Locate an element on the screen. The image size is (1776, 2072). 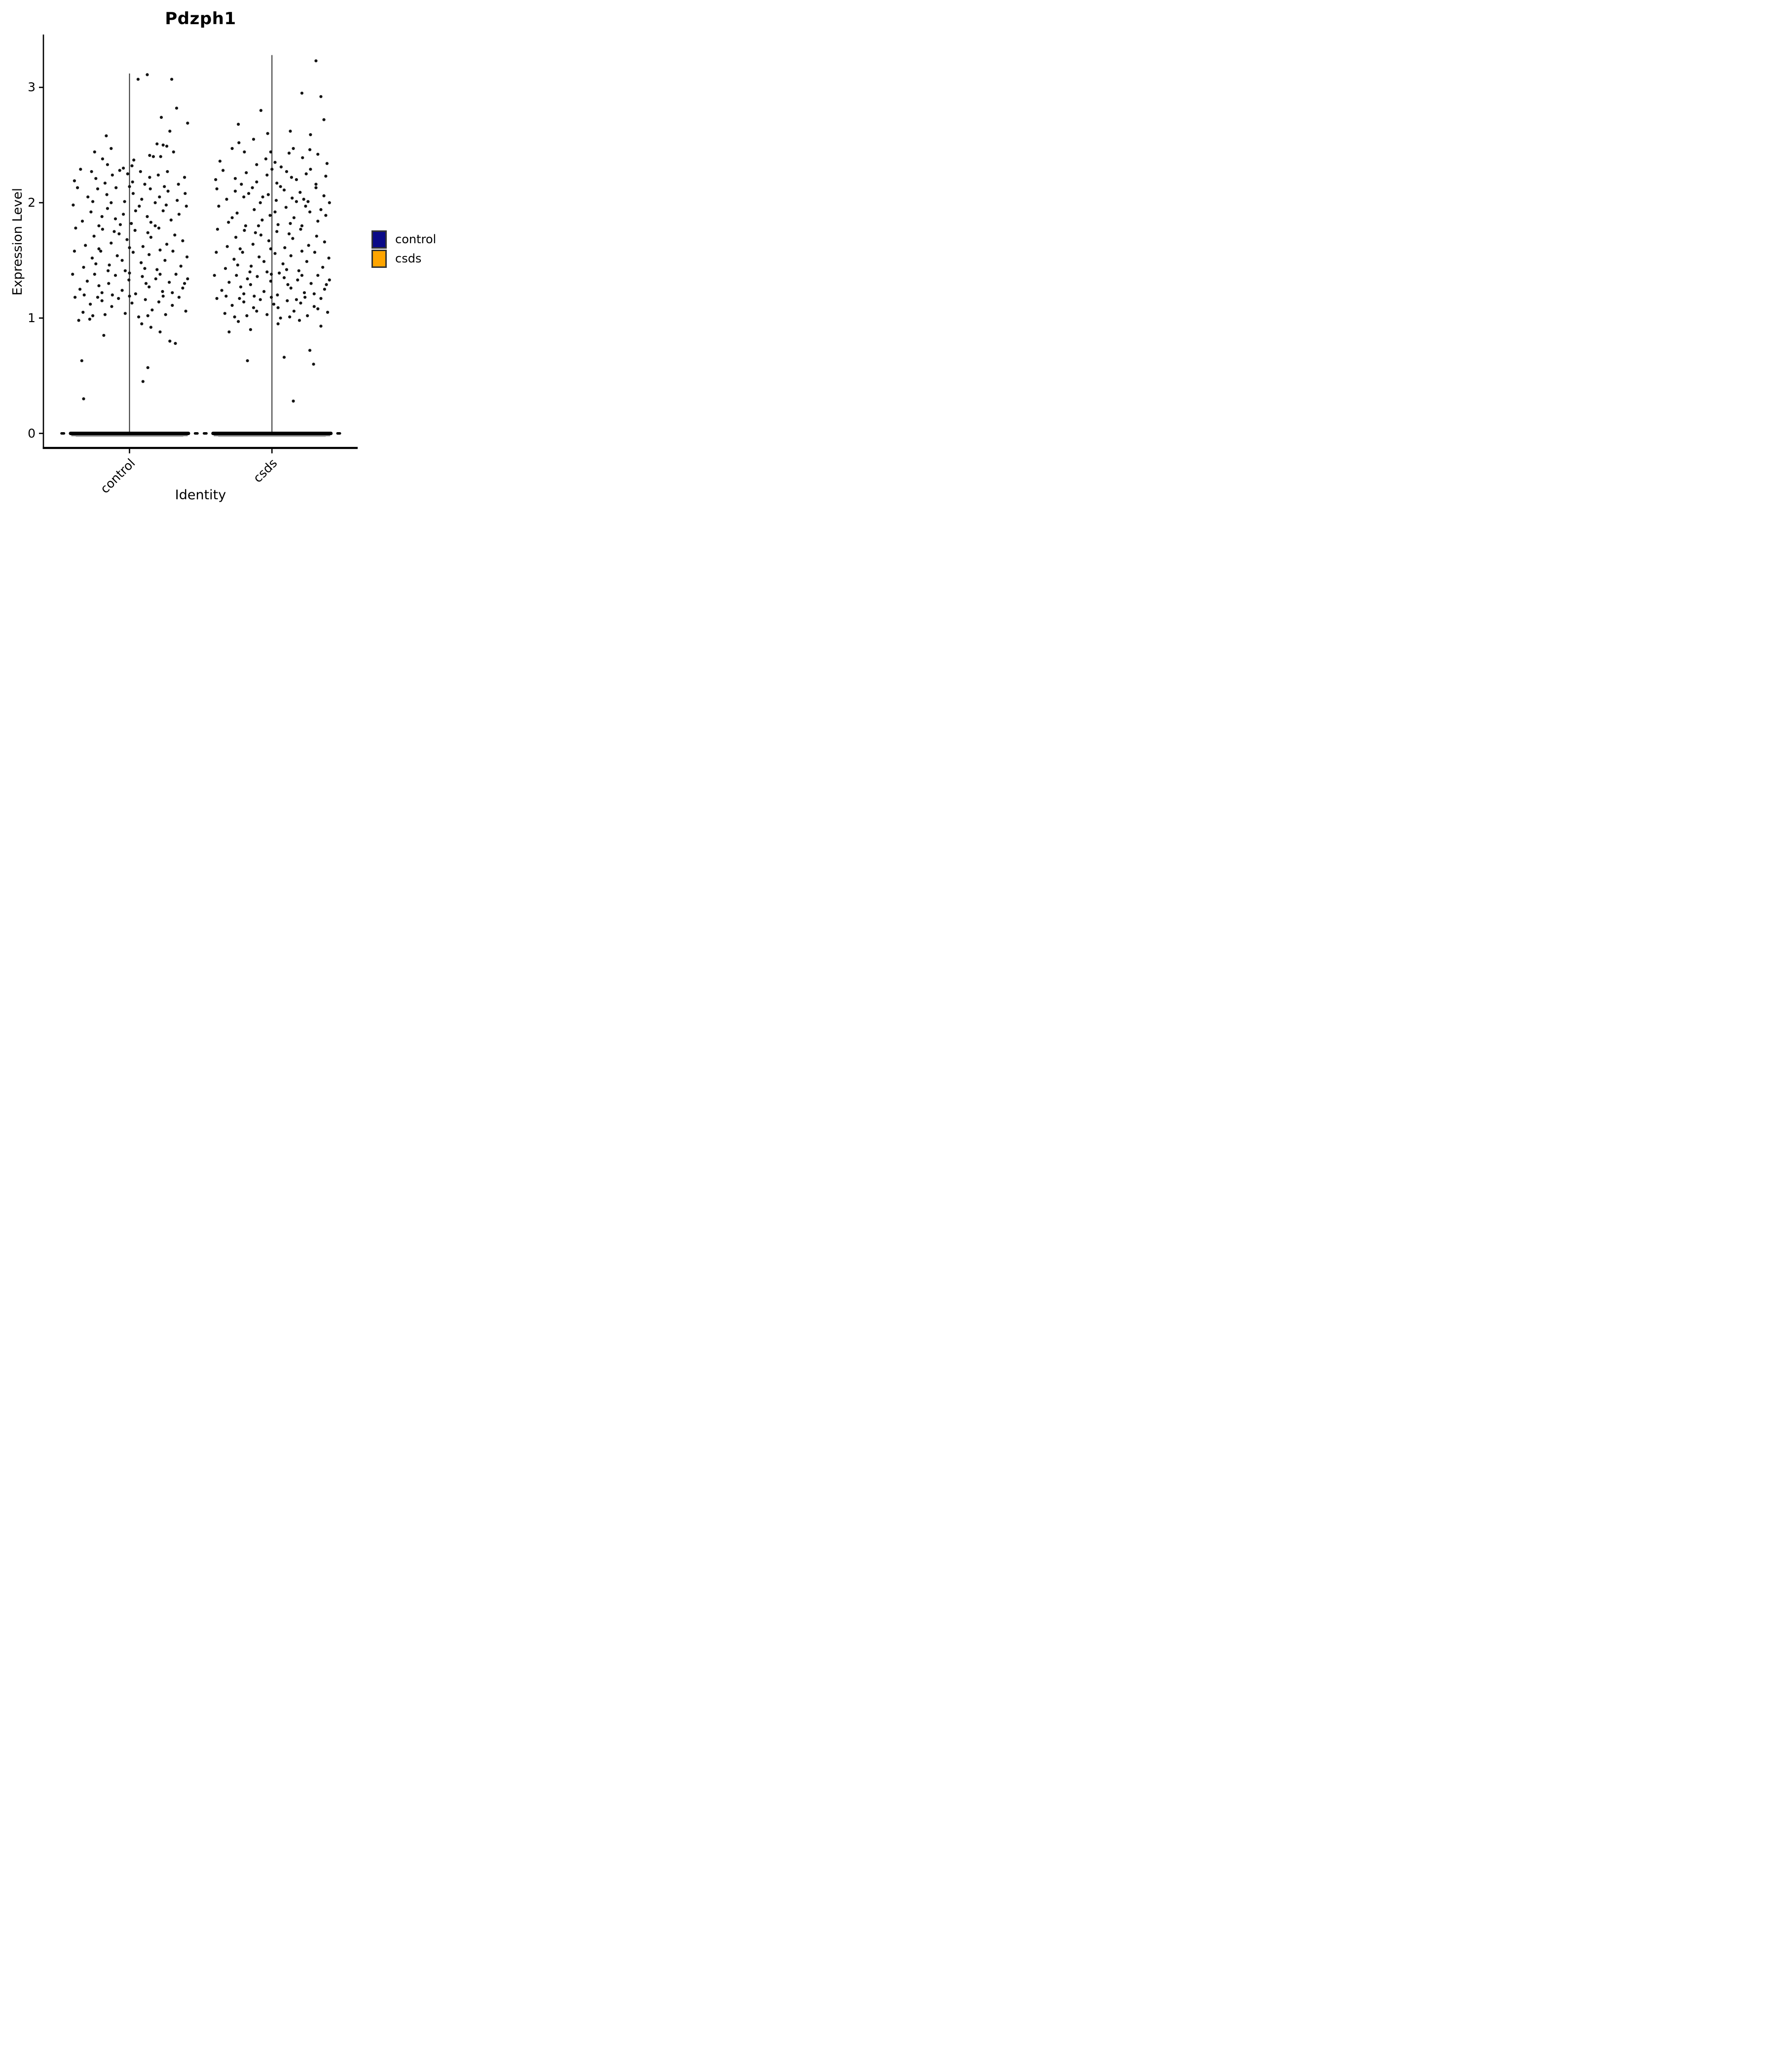
legend: control csds is located at coordinates (403, 250).